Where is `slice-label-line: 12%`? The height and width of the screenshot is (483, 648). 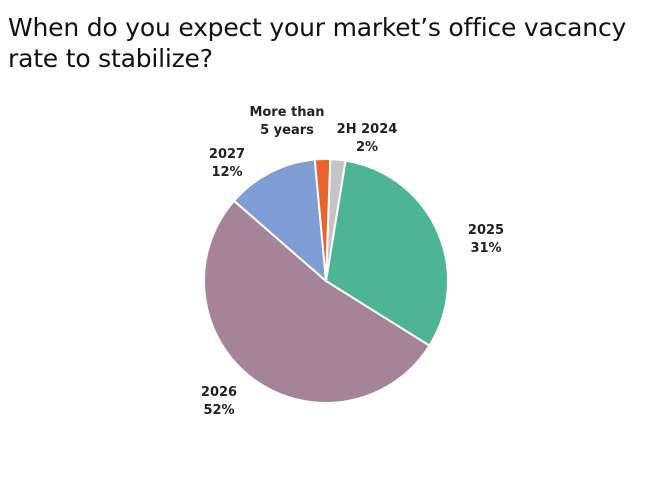 slice-label-line: 12% is located at coordinates (226, 172).